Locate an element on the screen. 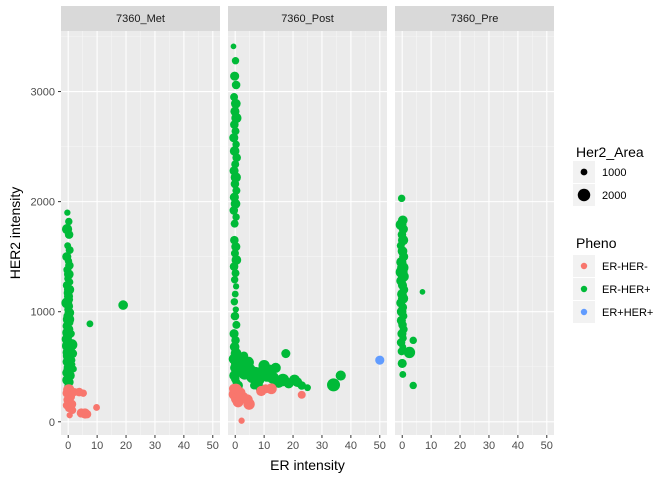  color-legend-title: Pheno is located at coordinates (596, 243).